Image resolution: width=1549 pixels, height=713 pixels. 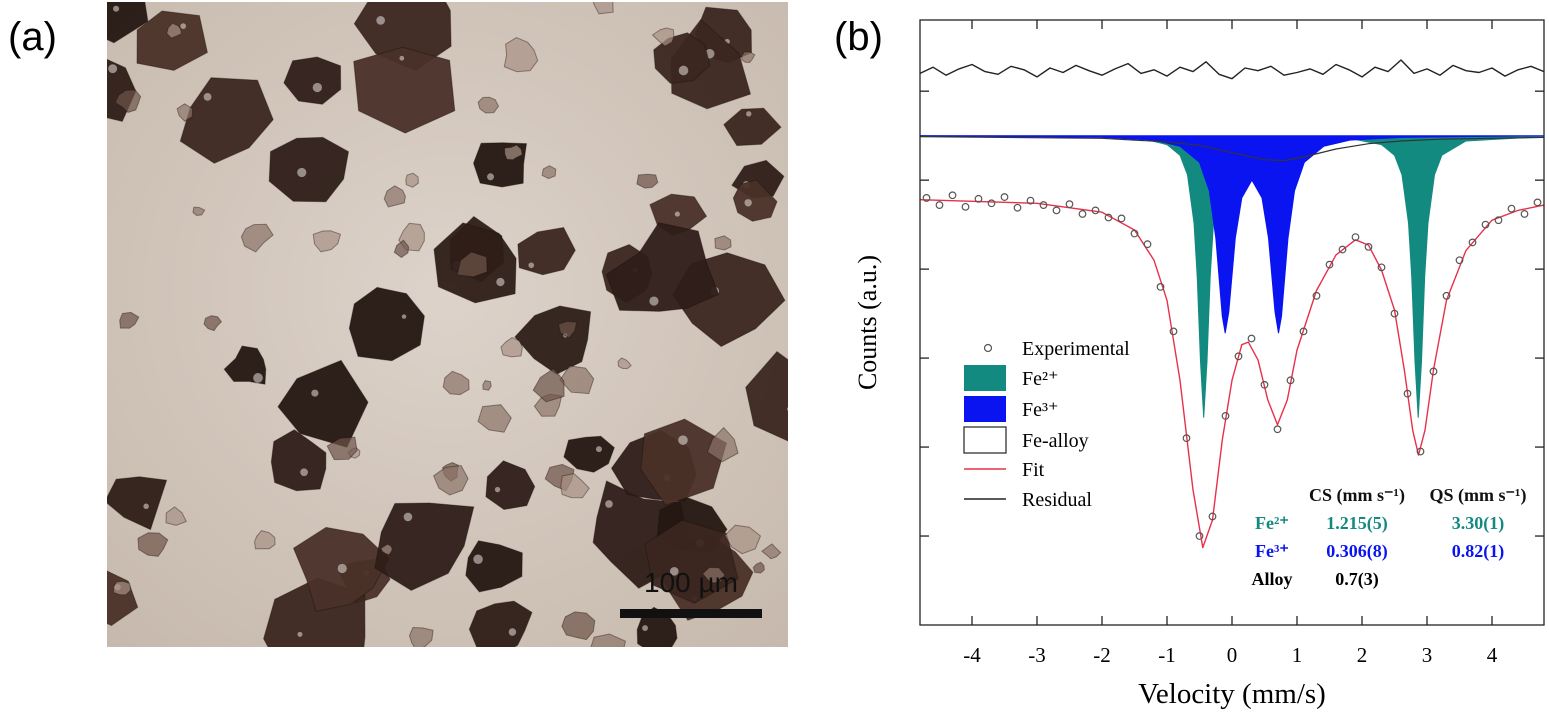 I want to click on legend-label: Fe²⁺, so click(x=1040, y=379).